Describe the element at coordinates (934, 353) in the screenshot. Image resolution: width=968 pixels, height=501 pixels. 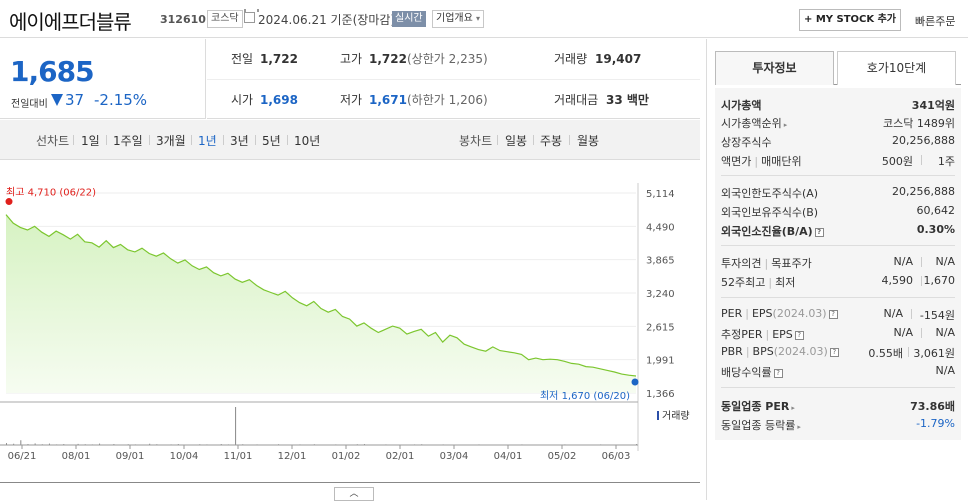
I see `bps-value: 3,061원` at that location.